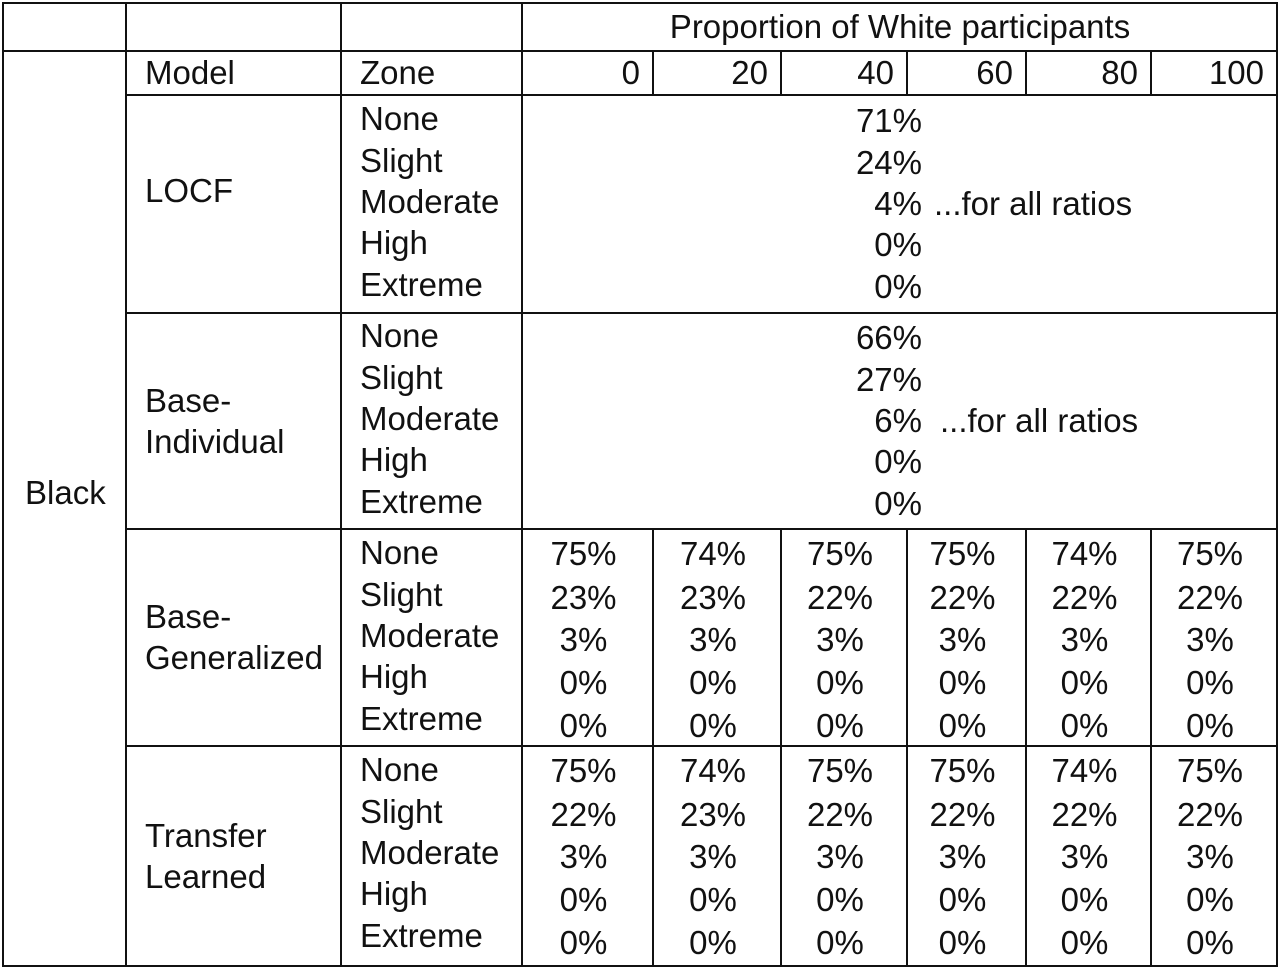 The image size is (1280, 969). Describe the element at coordinates (3, 484) in the screenshot. I see `table-border-left` at that location.